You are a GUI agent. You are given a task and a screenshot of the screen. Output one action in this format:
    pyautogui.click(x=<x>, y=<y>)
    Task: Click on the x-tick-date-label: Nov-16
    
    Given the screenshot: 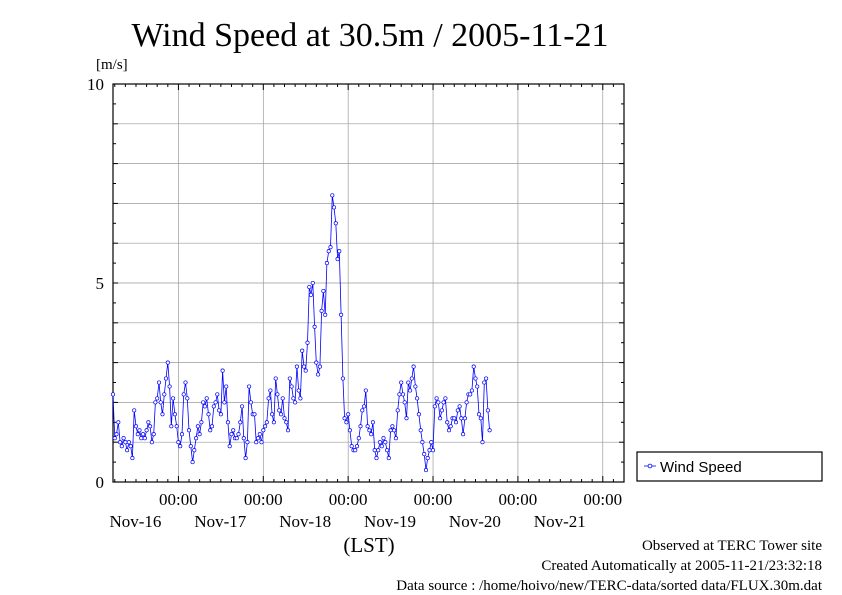 What is the action you would take?
    pyautogui.click(x=135, y=521)
    